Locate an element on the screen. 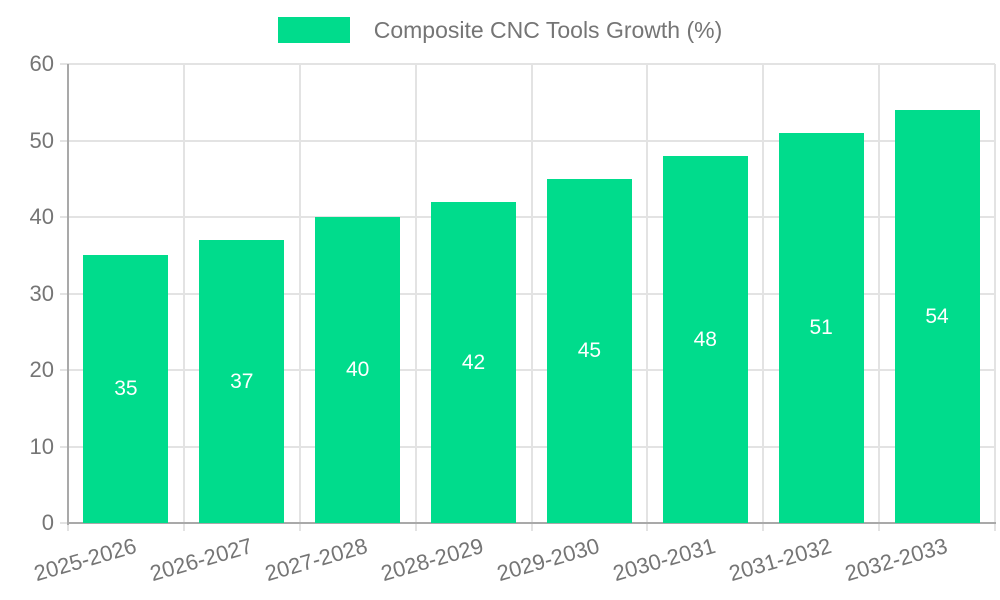 This screenshot has height=600, width=1000. x-tick-label: 2029-2030 is located at coordinates (548, 560).